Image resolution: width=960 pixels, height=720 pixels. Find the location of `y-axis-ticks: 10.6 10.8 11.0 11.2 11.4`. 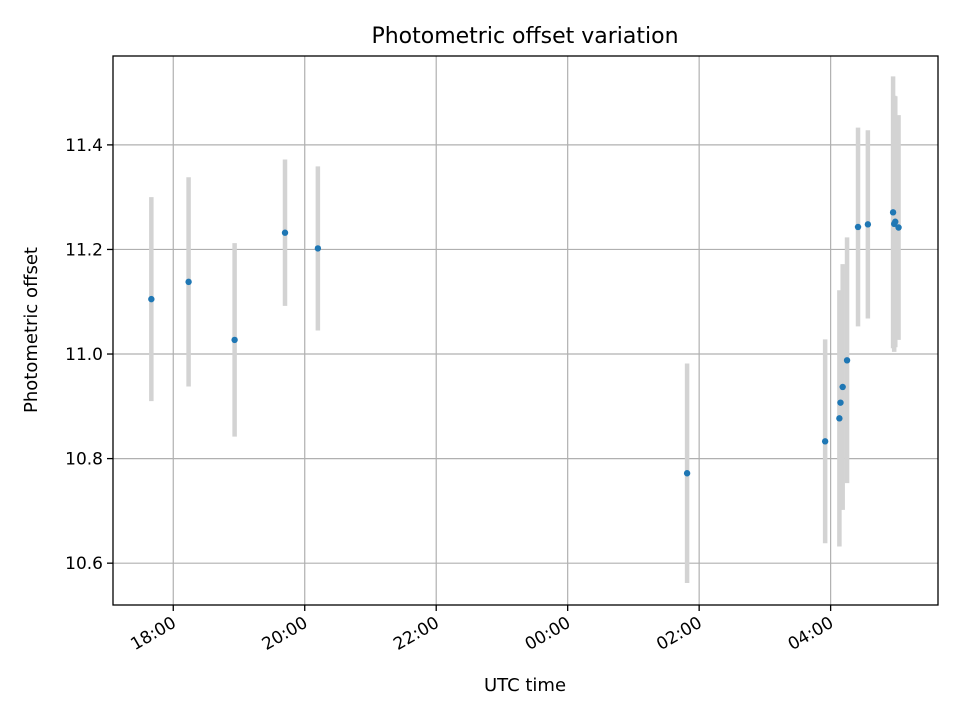

y-axis-ticks: 10.6 10.8 11.0 11.2 11.4 is located at coordinates (89, 355).